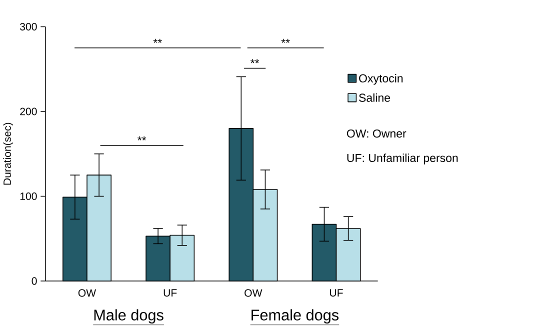 Image resolution: width=560 pixels, height=329 pixels. I want to click on y-tick-label: 200, so click(28, 112).